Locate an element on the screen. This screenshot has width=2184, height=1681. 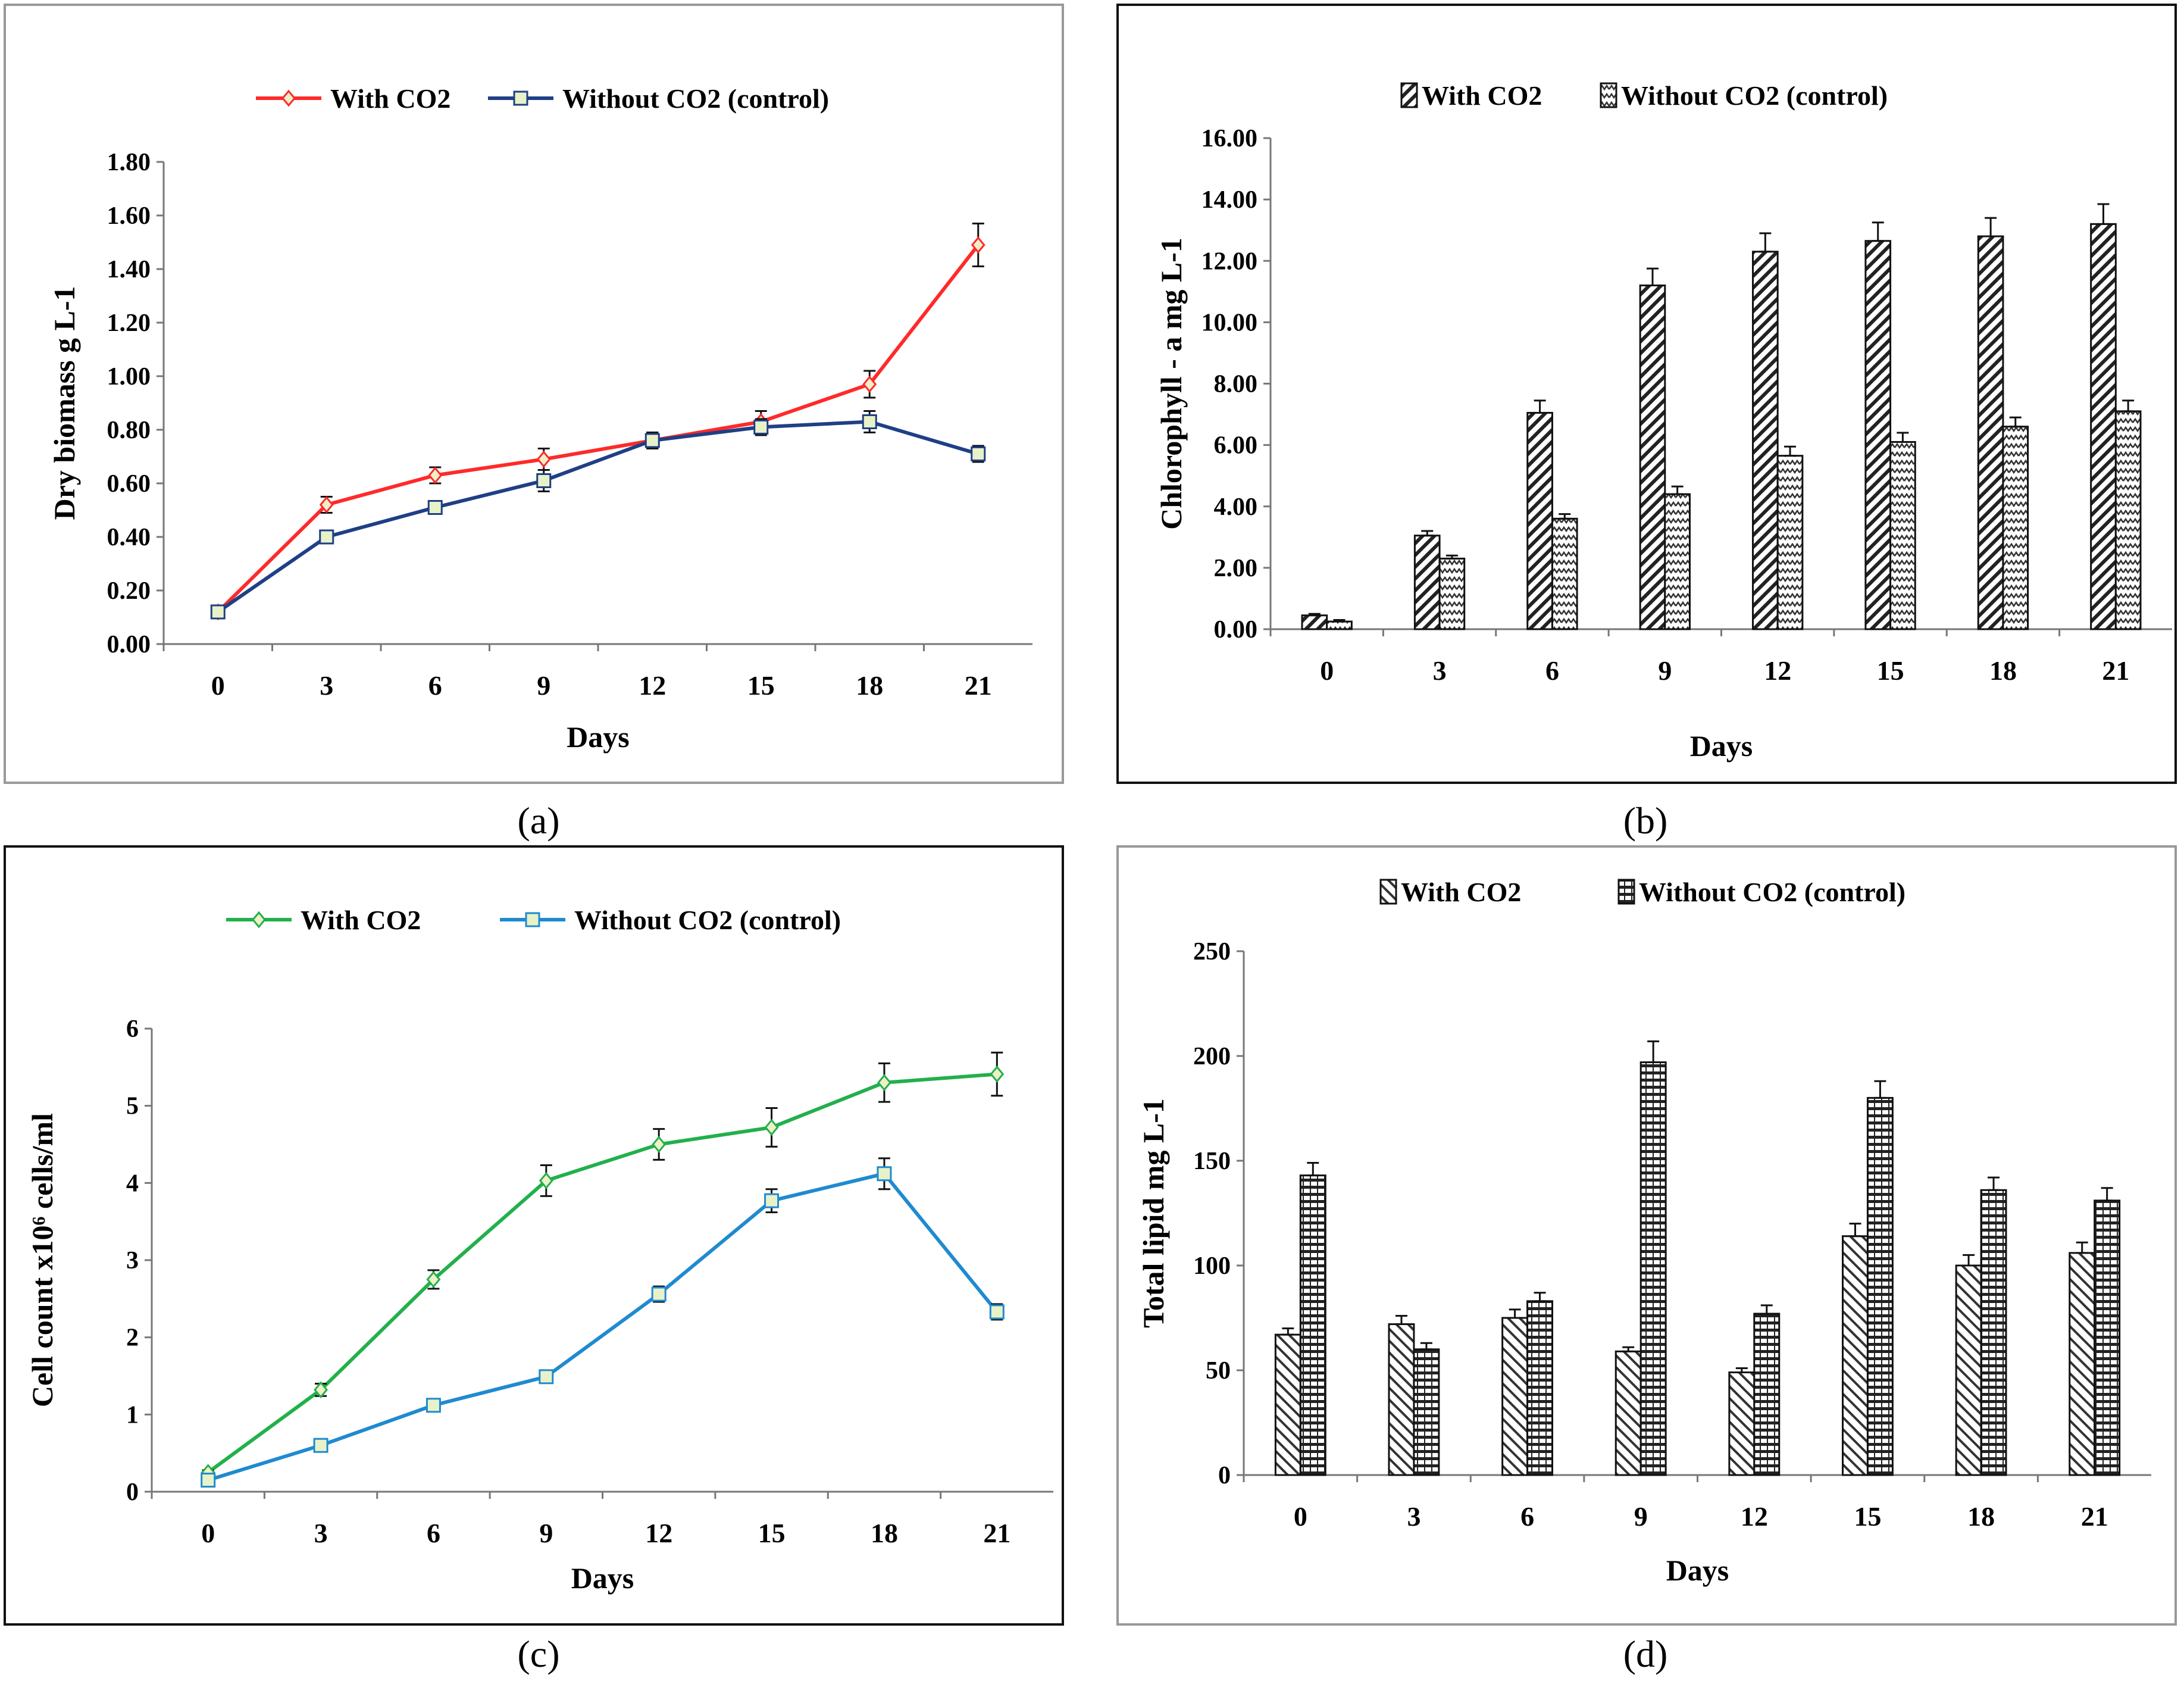
y-tick-label: 50 is located at coordinates (1218, 1371).